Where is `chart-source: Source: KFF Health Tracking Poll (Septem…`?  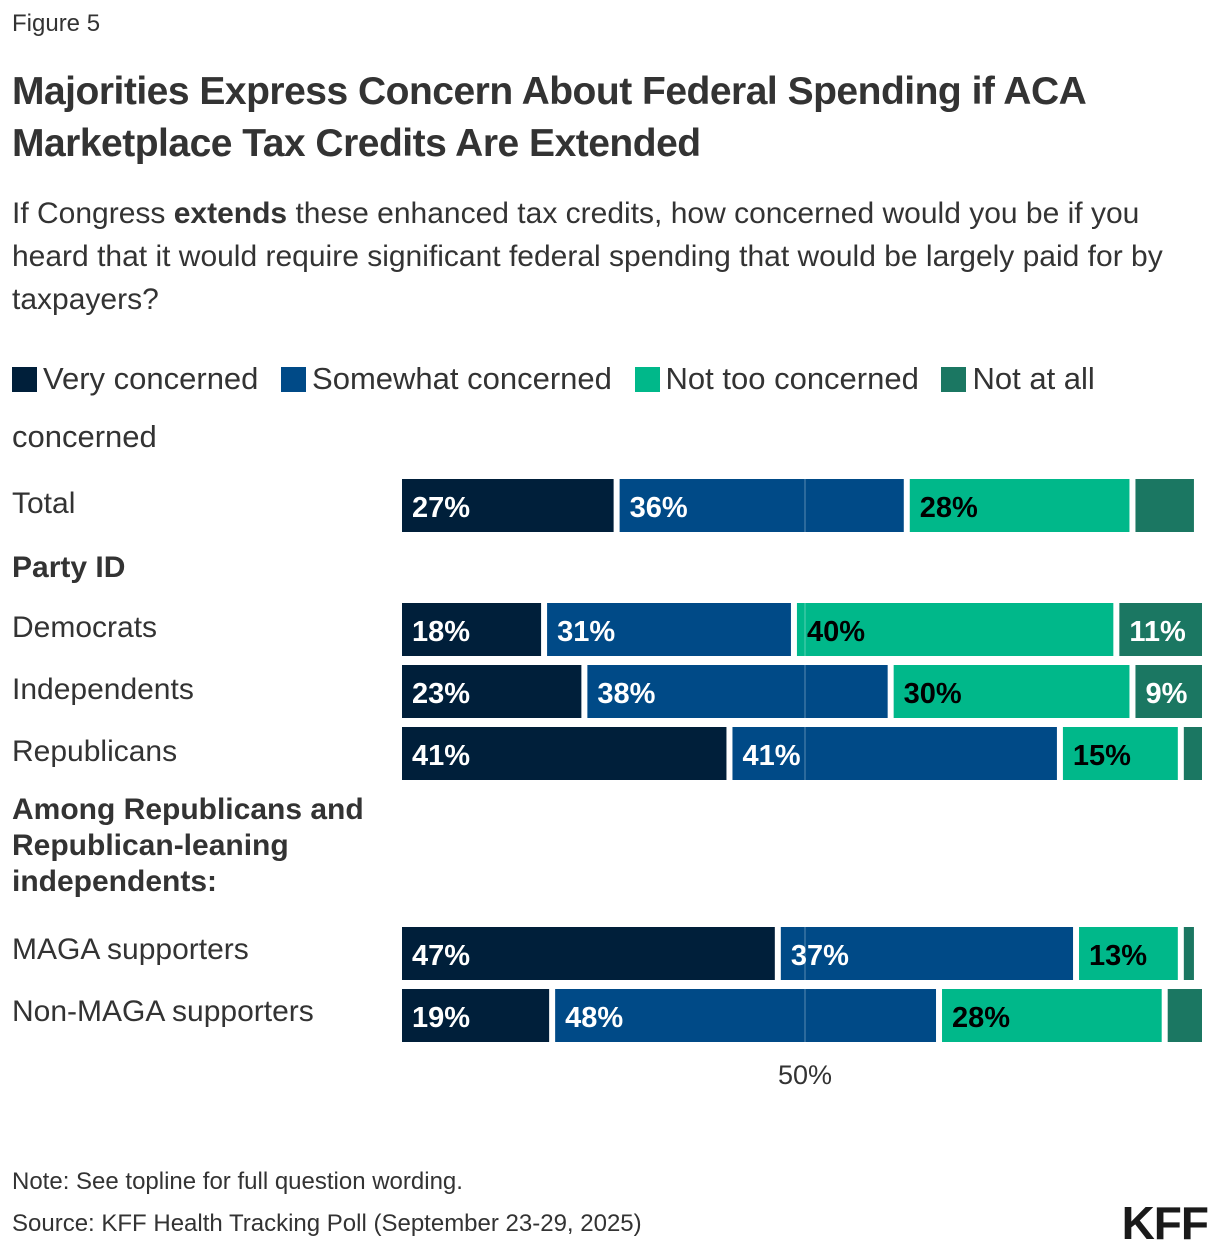
chart-source: Source: KFF Health Tracking Poll (Septem… is located at coordinates (327, 1223).